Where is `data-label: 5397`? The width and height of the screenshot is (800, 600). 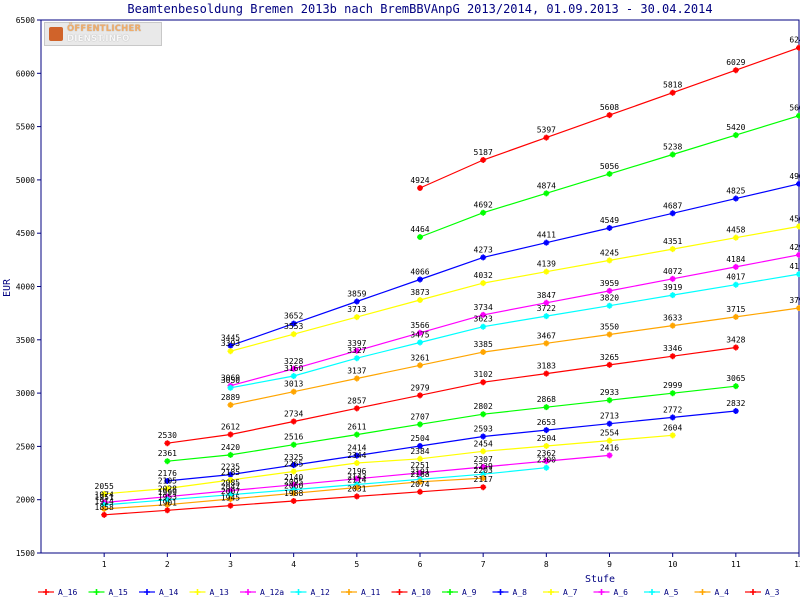 data-label: 5397 is located at coordinates (546, 130).